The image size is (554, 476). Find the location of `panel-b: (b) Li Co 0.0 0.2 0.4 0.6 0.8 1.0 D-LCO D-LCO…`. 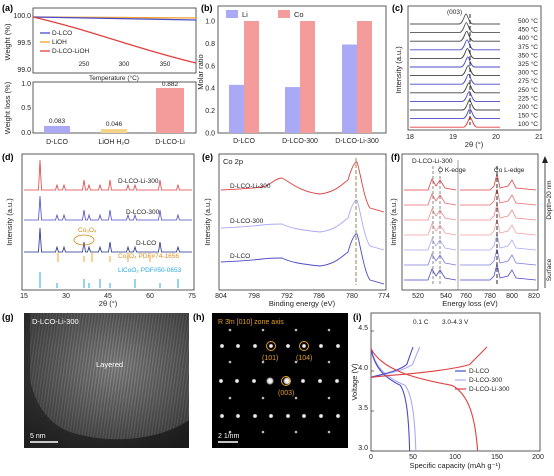

panel-b: (b) Li Co 0.0 0.2 0.4 0.6 0.8 1.0 D-LCO D-LCO… is located at coordinates (291, 74).